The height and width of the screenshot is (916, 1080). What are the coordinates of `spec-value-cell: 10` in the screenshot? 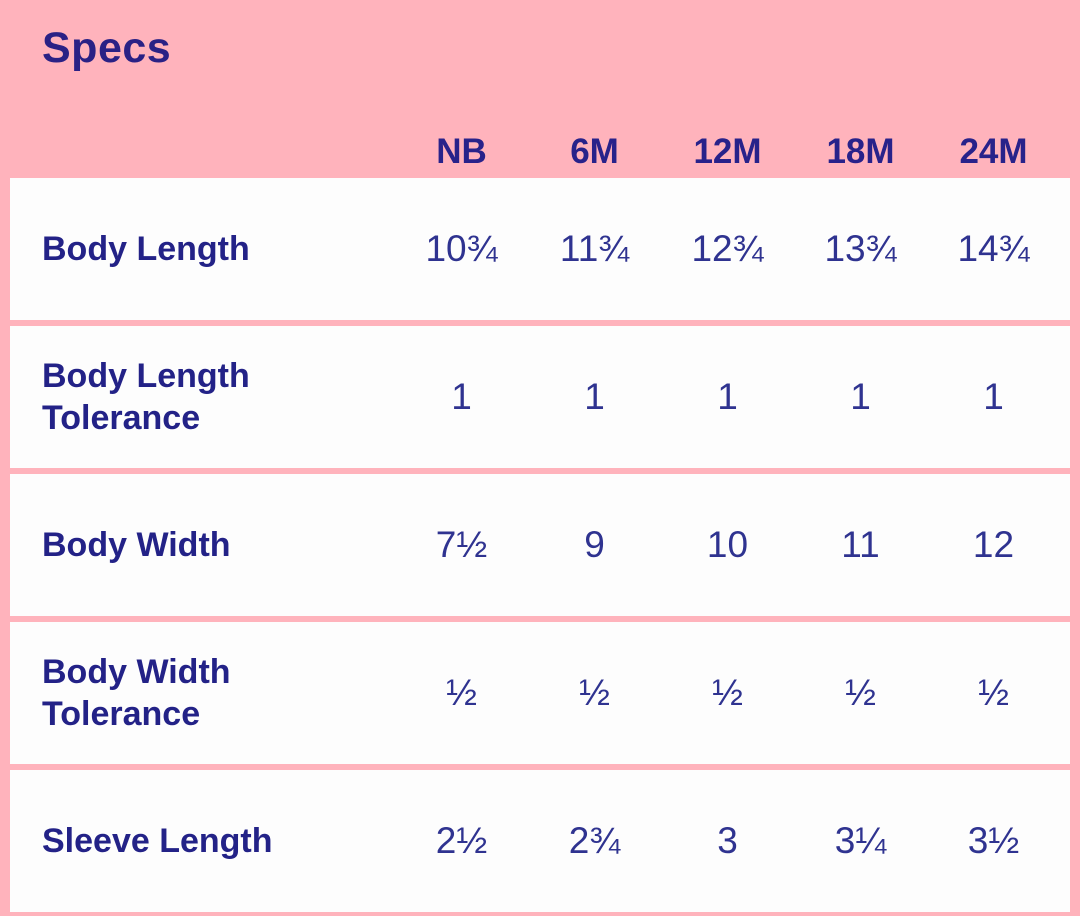 It's located at (727, 544).